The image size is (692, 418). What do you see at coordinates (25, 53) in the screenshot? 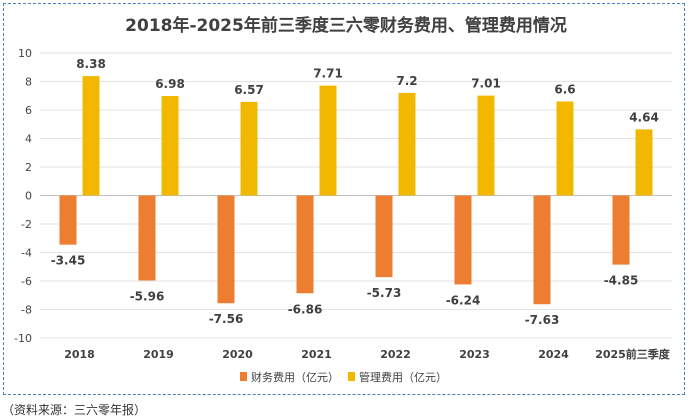
I see `y-tick-label: 10` at bounding box center [25, 53].